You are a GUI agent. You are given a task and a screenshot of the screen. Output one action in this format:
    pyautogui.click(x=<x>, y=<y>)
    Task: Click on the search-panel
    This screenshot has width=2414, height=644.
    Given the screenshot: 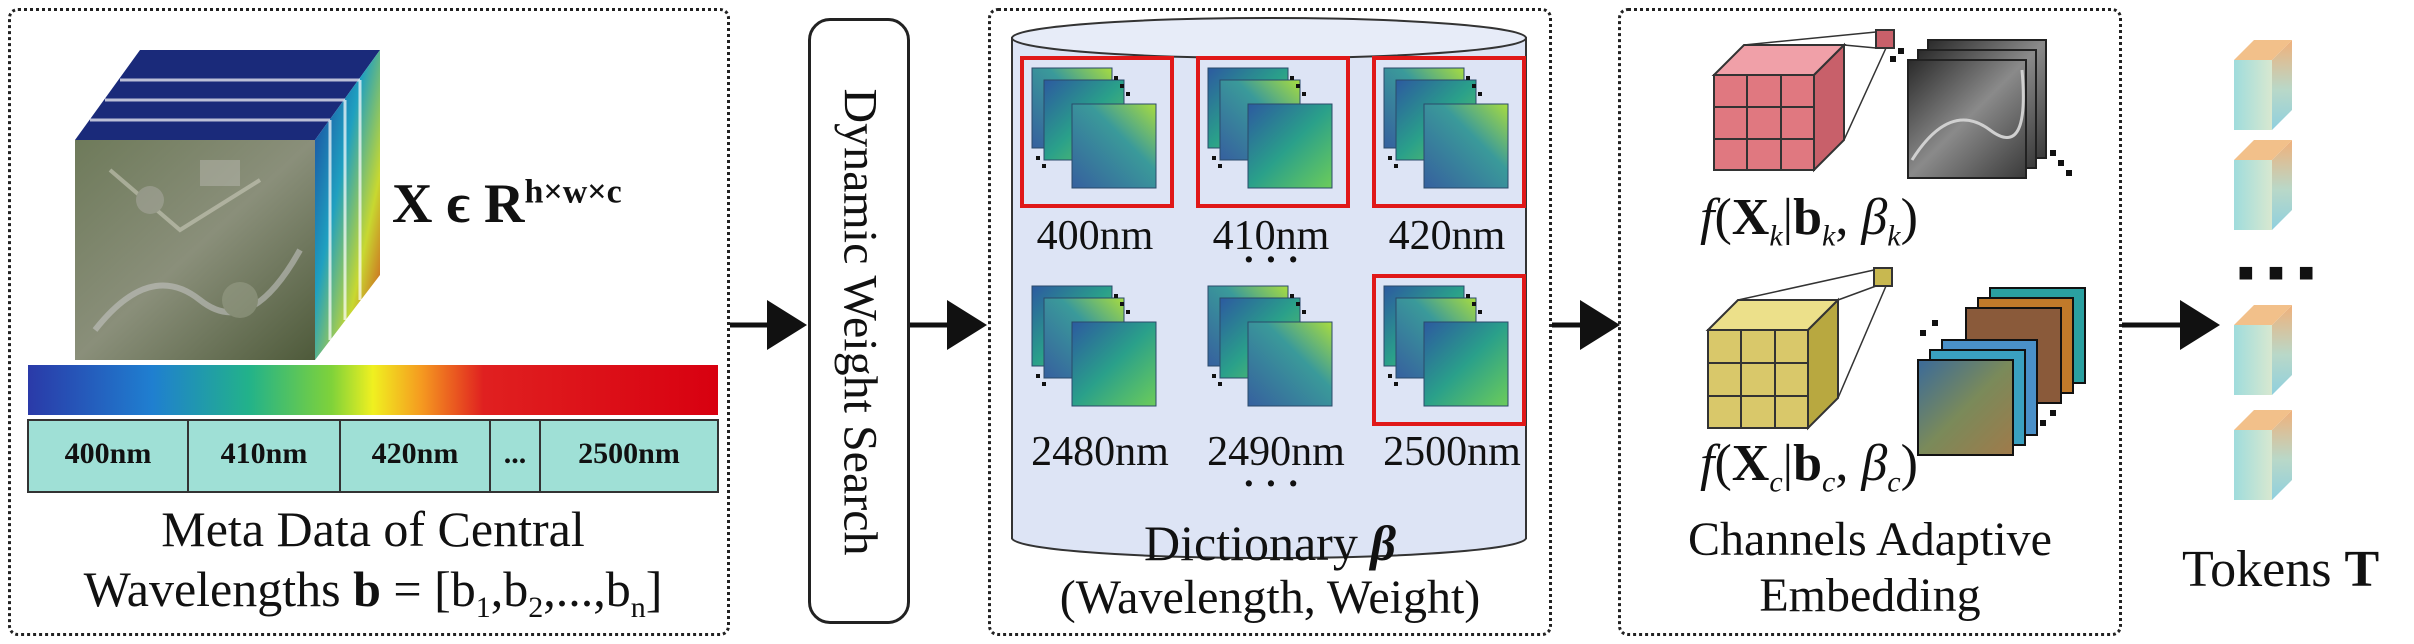 What is the action you would take?
    pyautogui.click(x=859, y=321)
    